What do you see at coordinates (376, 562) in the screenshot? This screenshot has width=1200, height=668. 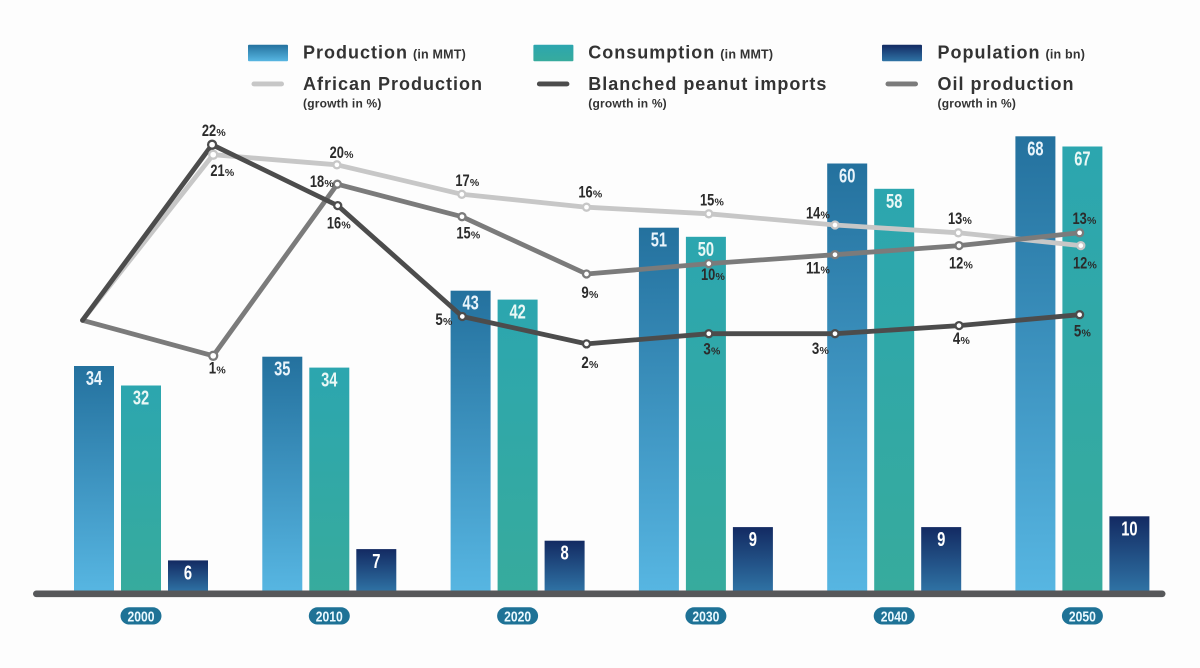 I see `svg-text: 7` at bounding box center [376, 562].